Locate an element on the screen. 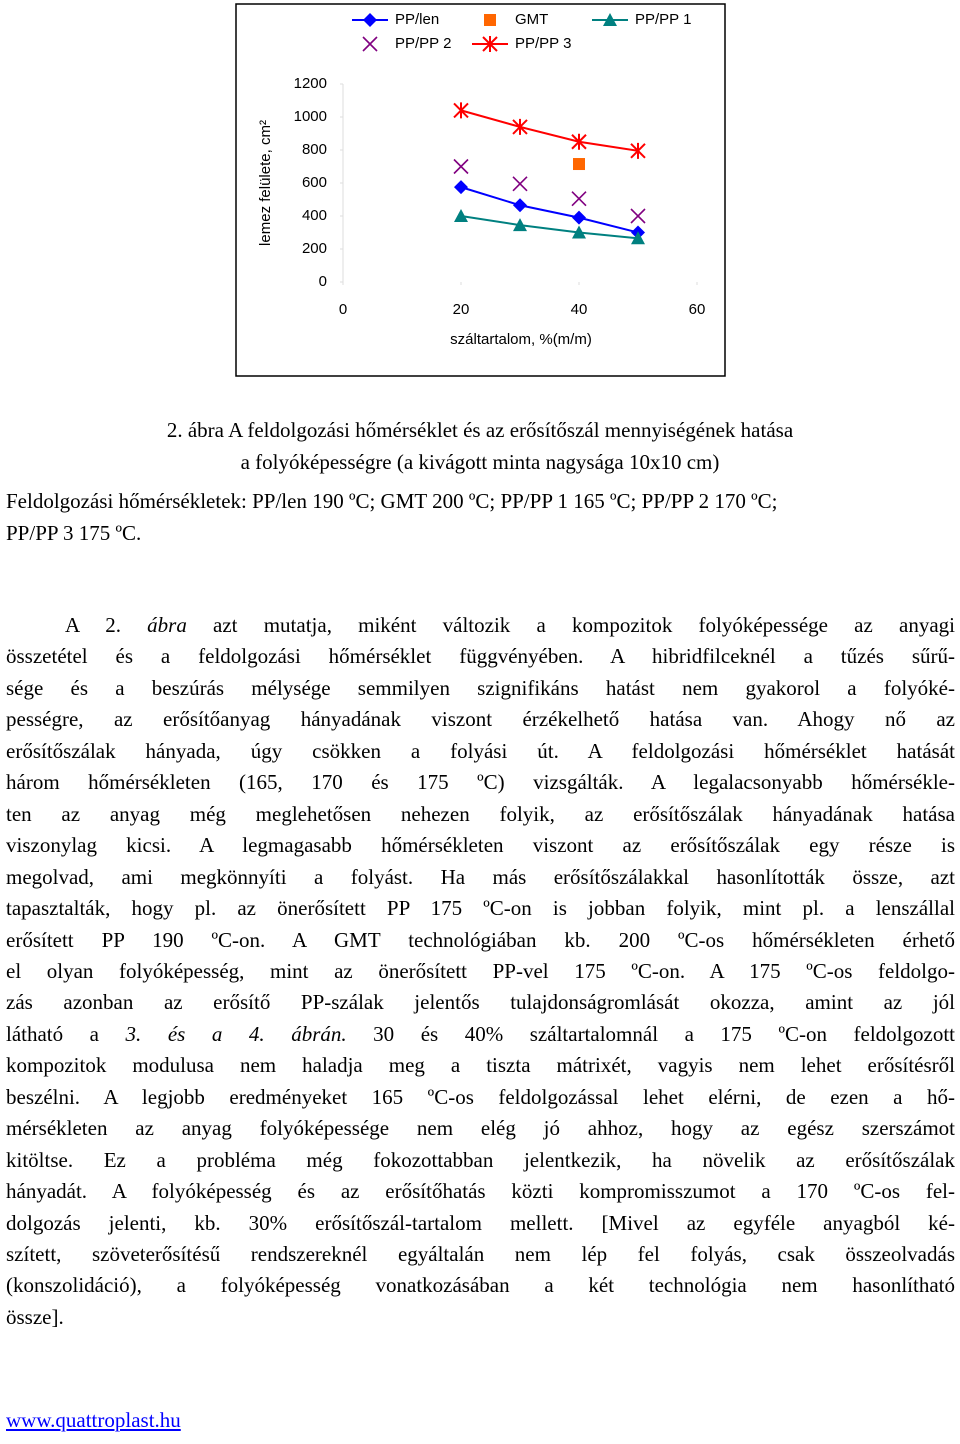 The image size is (960, 1444). y-tick-label: 800 is located at coordinates (314, 149).